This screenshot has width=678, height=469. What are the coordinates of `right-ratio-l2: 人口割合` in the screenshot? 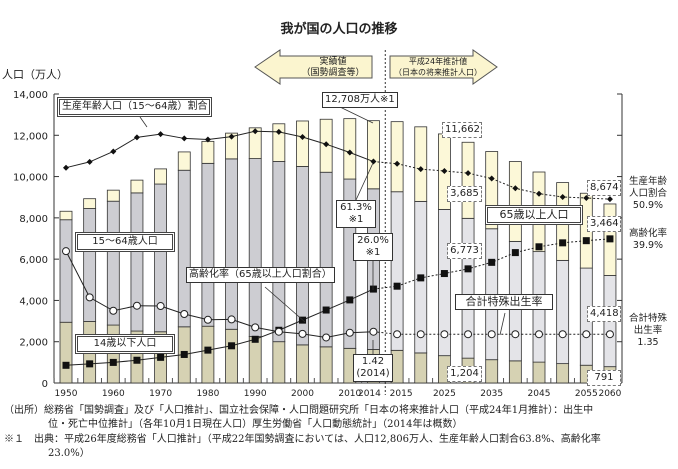 It's located at (647, 193).